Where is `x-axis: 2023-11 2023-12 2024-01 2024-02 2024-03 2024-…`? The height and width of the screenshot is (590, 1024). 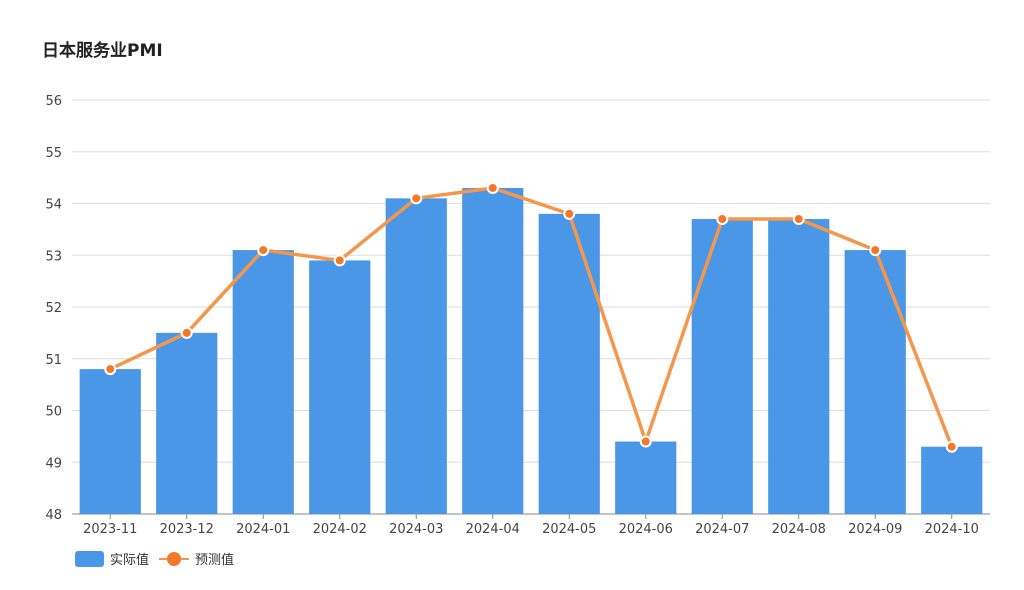 x-axis: 2023-11 2023-12 2024-01 2024-02 2024-03 2024-… is located at coordinates (531, 525).